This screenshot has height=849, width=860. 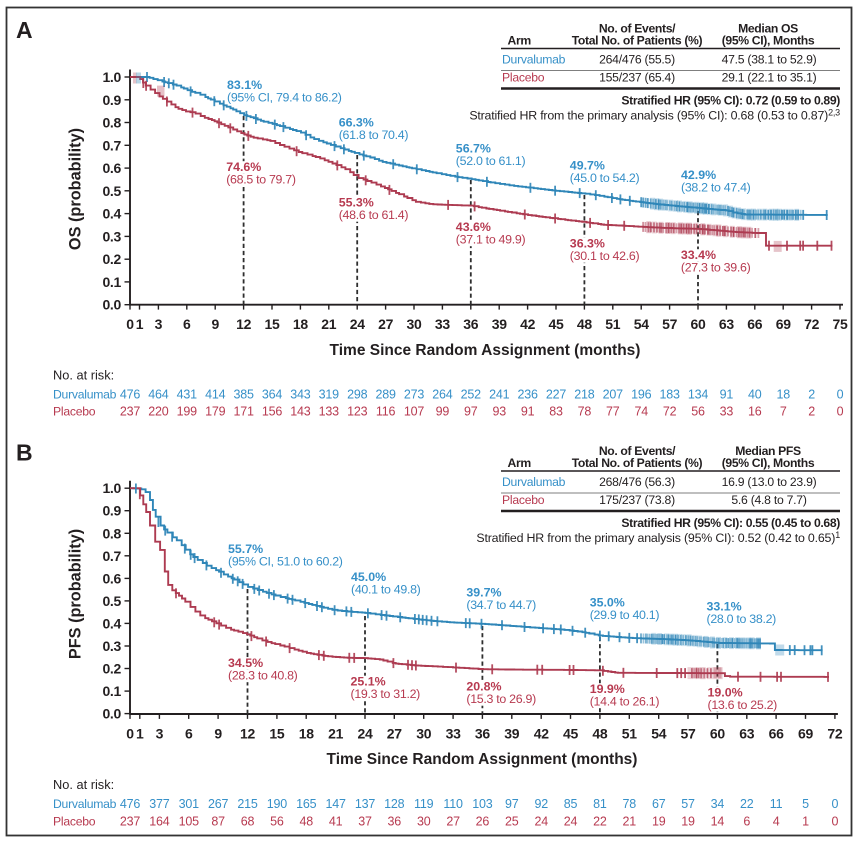 I want to click on svg-text: 16, so click(x=755, y=412).